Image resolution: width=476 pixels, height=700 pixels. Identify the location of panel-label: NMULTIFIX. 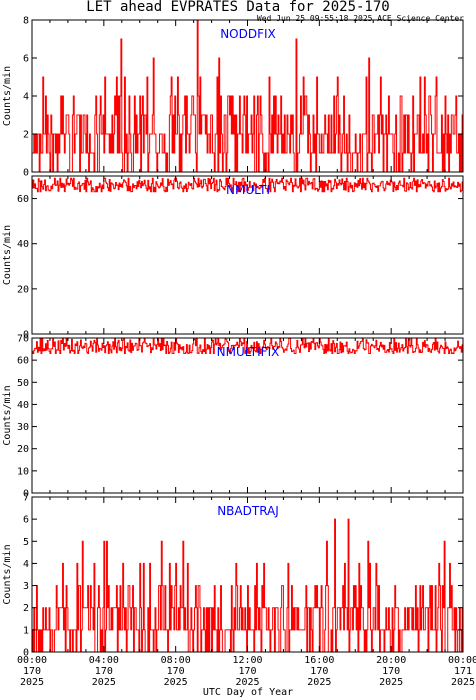
(248, 352).